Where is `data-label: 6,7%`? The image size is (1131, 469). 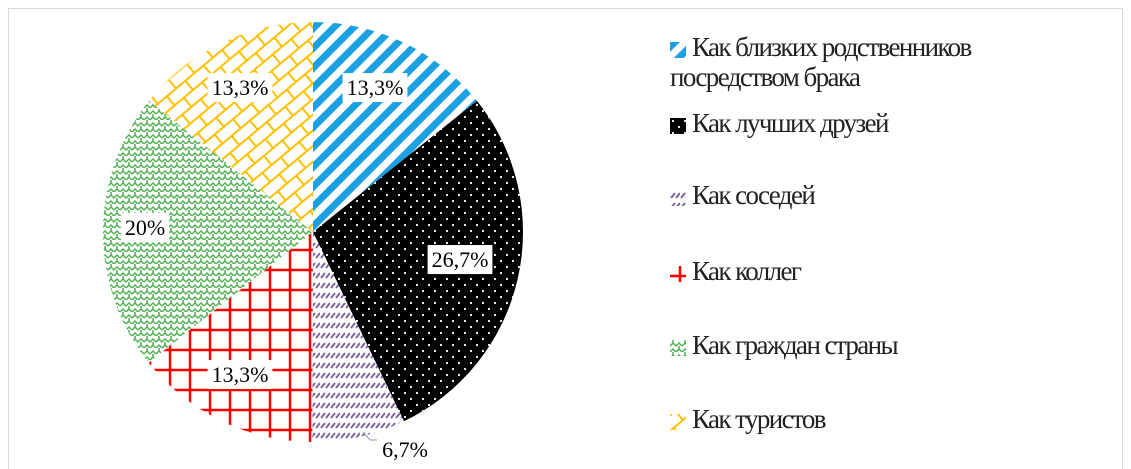
data-label: 6,7% is located at coordinates (405, 450).